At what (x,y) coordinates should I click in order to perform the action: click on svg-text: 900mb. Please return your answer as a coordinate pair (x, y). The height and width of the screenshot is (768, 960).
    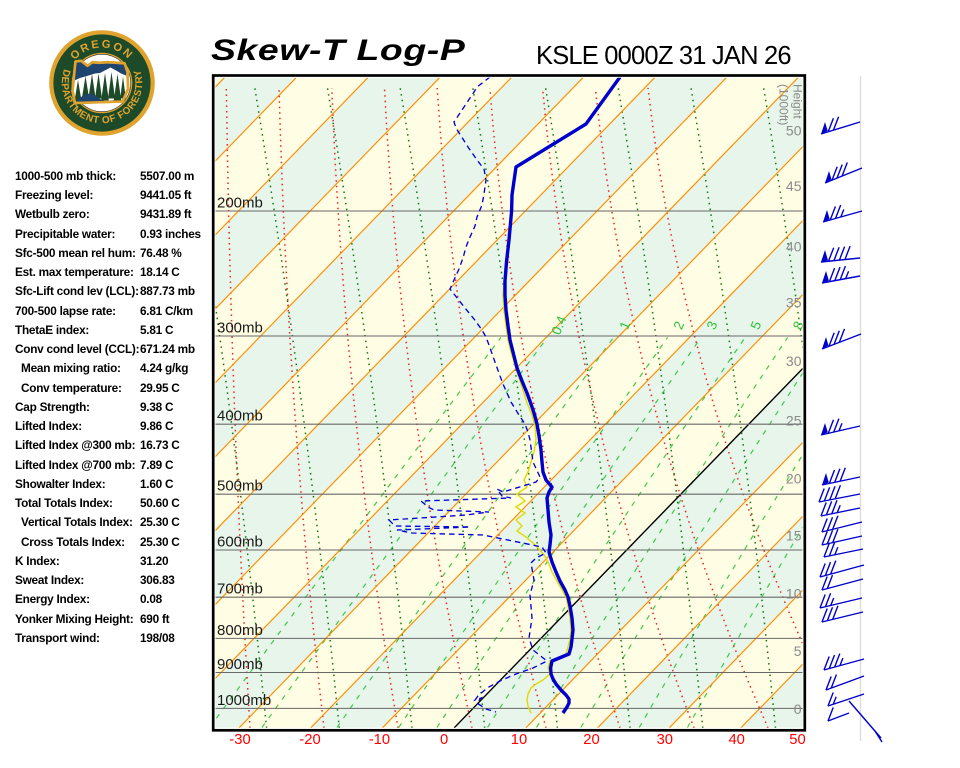
    Looking at the image, I should click on (240, 664).